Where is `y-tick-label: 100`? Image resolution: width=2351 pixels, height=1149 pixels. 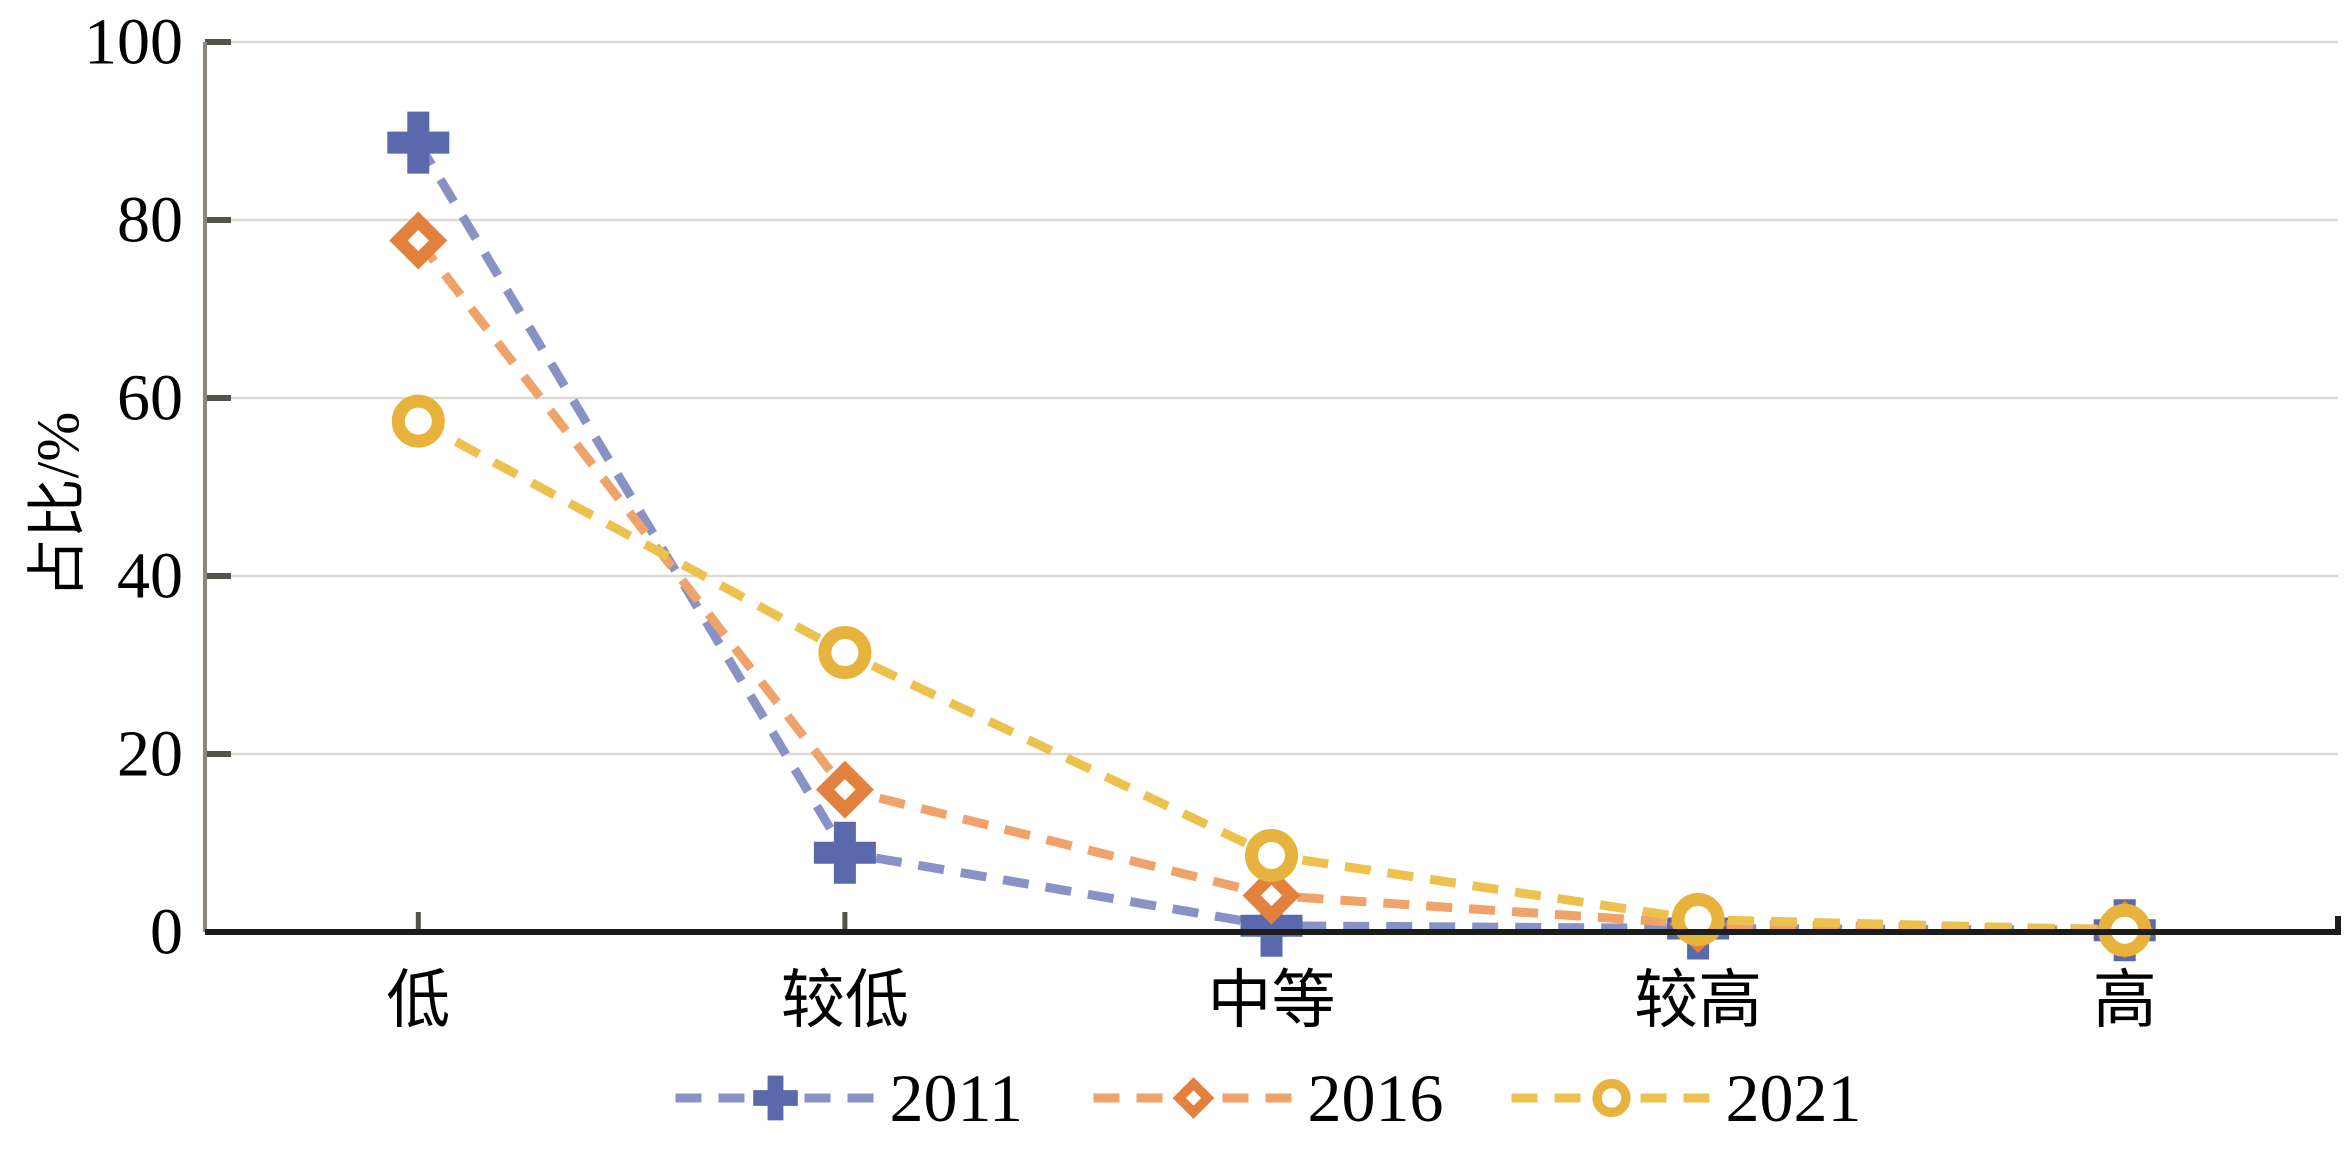
y-tick-label: 100 is located at coordinates (133, 42).